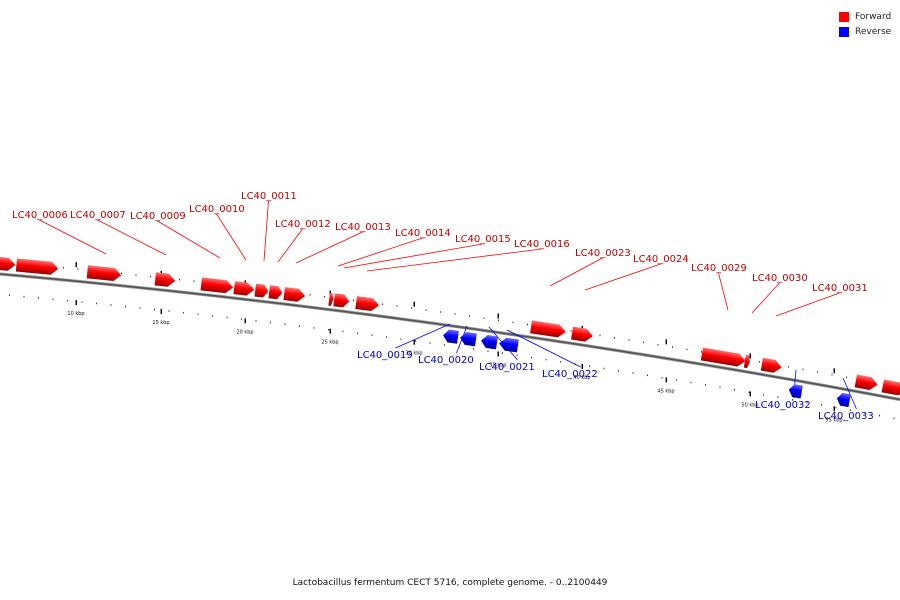  I want to click on gene-label: LC40_0030, so click(780, 278).